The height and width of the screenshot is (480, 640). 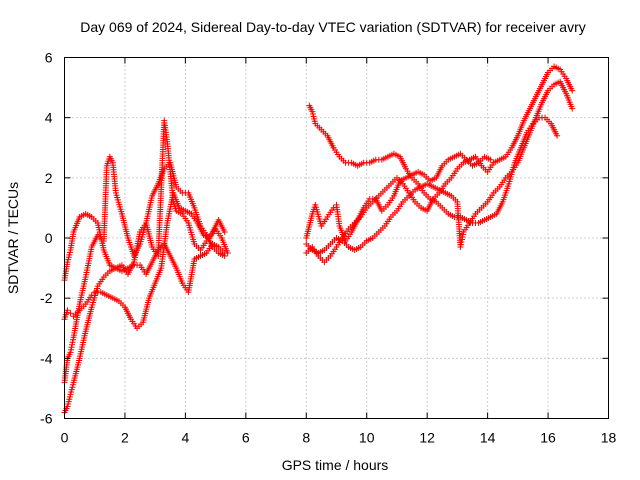 What do you see at coordinates (144, 253) in the screenshot?
I see `series-trace-b` at bounding box center [144, 253].